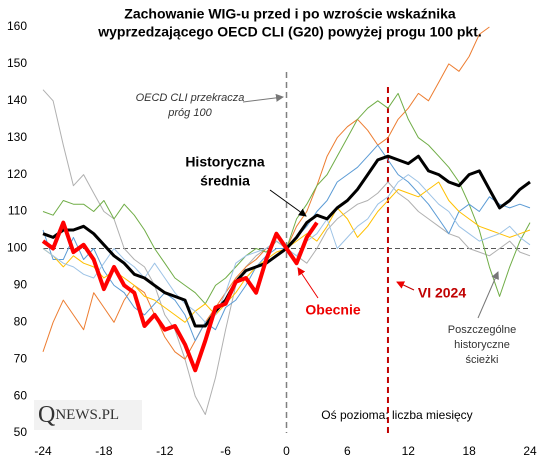  What do you see at coordinates (17, 63) in the screenshot?
I see `y-tick-label: 150` at bounding box center [17, 63].